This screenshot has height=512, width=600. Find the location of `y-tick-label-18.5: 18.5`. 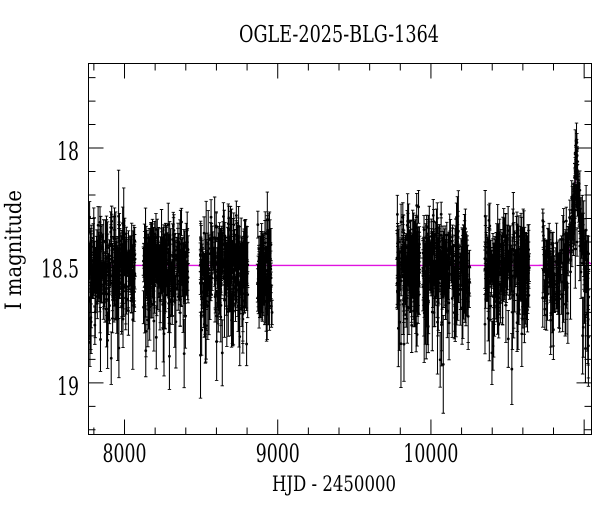

y-tick-label-18.5: 18.5 is located at coordinates (60, 268).